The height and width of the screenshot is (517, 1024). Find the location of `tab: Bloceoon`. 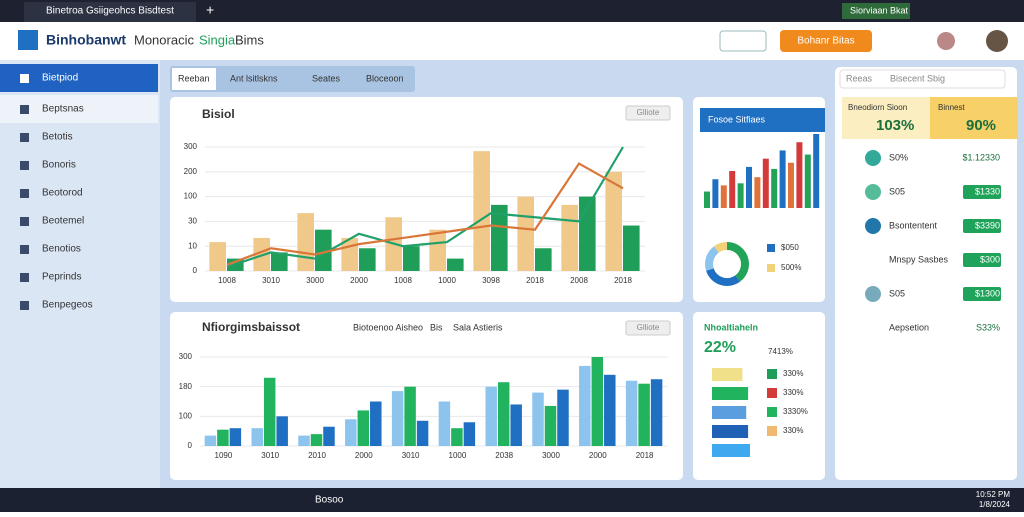

tab: Bloceoon is located at coordinates (385, 78).